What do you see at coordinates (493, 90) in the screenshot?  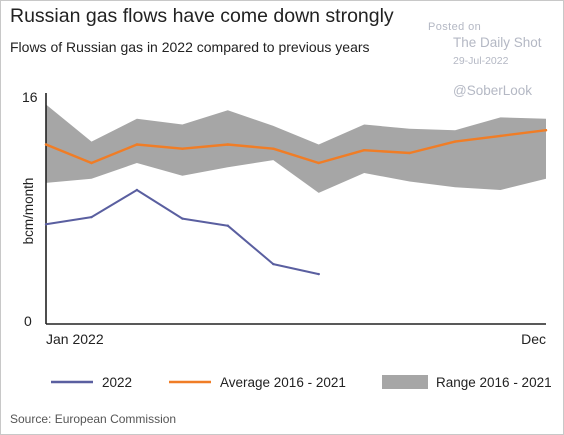 I see `watermark-handle: @SoberLook` at bounding box center [493, 90].